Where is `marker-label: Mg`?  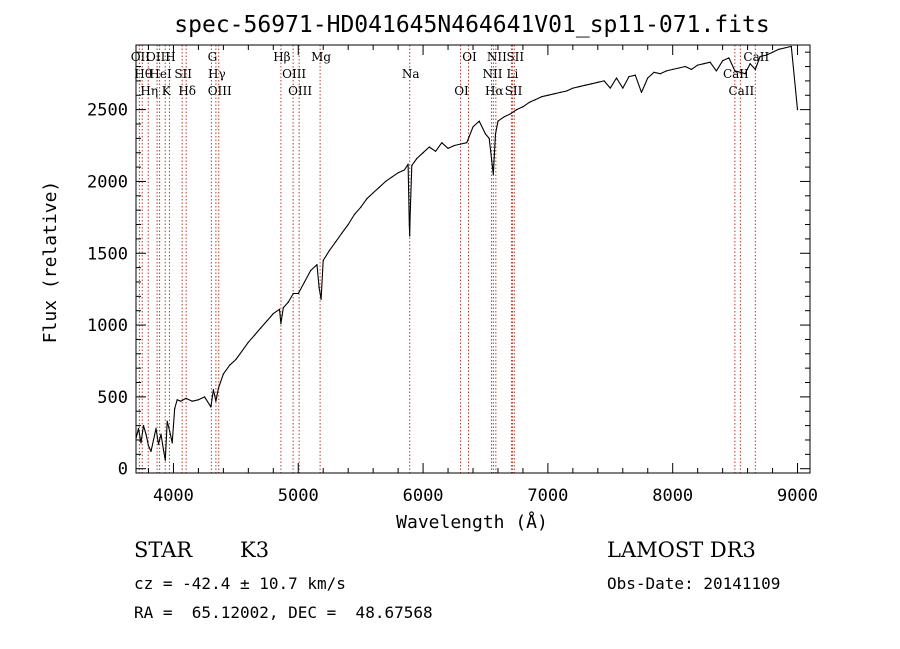
marker-label: Mg is located at coordinates (321, 57).